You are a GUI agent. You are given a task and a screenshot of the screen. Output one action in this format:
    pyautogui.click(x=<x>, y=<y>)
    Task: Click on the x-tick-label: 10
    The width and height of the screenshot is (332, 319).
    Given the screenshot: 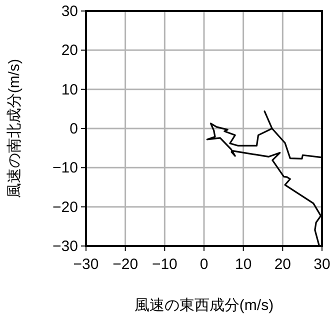 What is the action you would take?
    pyautogui.click(x=243, y=264)
    